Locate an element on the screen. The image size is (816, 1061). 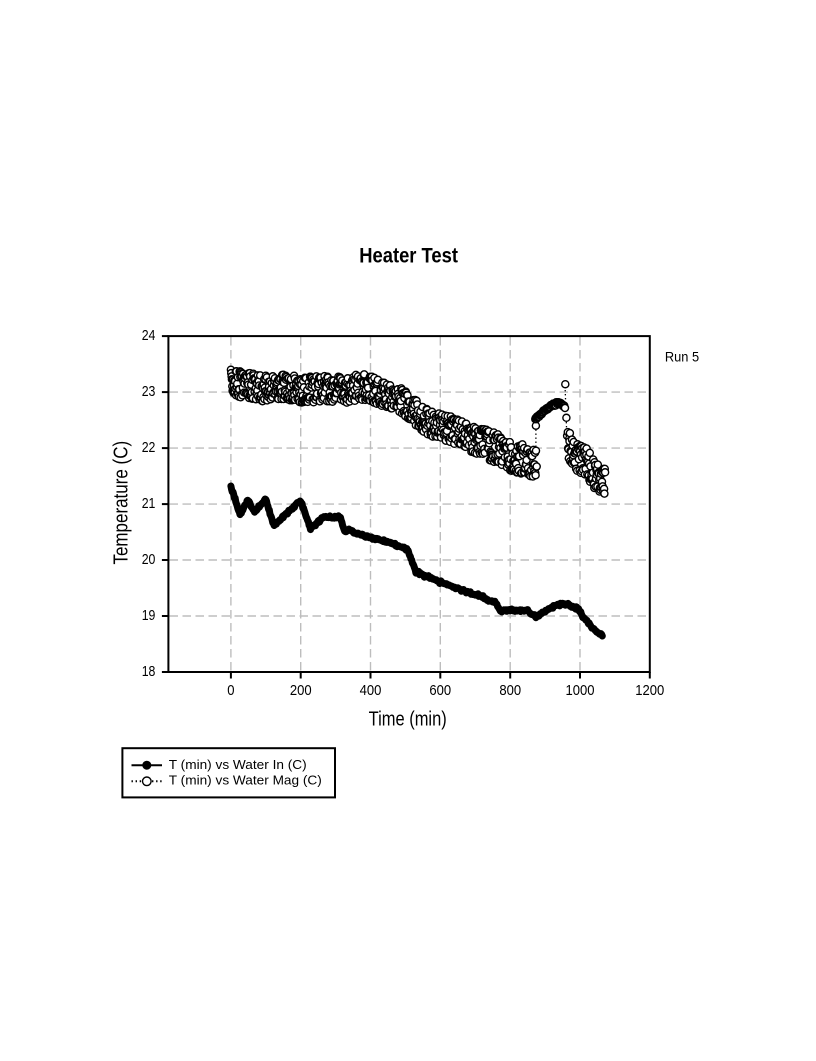
svg-text: 1000 is located at coordinates (579, 690).